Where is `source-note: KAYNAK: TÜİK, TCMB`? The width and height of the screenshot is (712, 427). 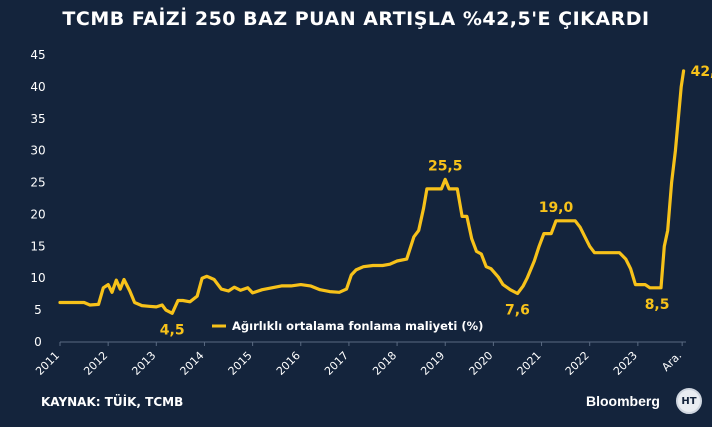
source-note: KAYNAK: TÜİK, TCMB is located at coordinates (112, 402).